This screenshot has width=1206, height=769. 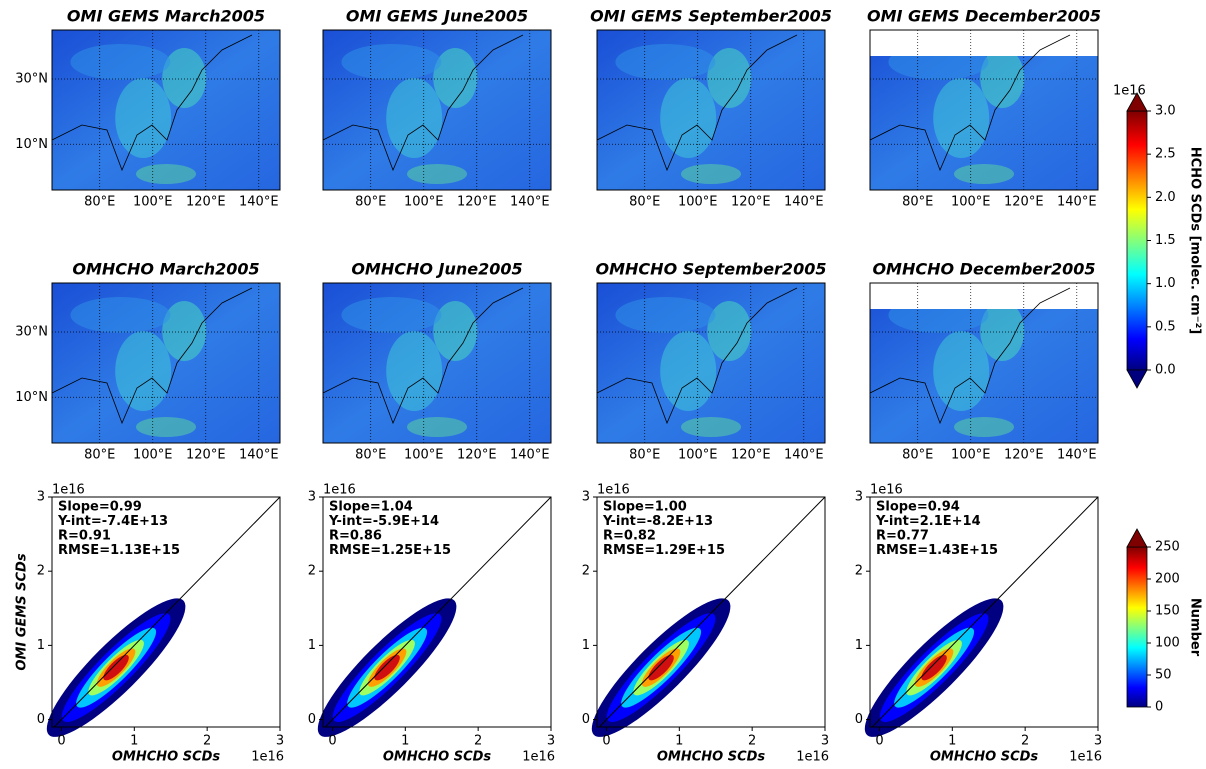 What do you see at coordinates (711, 269) in the screenshot?
I see `map-title: OMHCHO September2005` at bounding box center [711, 269].